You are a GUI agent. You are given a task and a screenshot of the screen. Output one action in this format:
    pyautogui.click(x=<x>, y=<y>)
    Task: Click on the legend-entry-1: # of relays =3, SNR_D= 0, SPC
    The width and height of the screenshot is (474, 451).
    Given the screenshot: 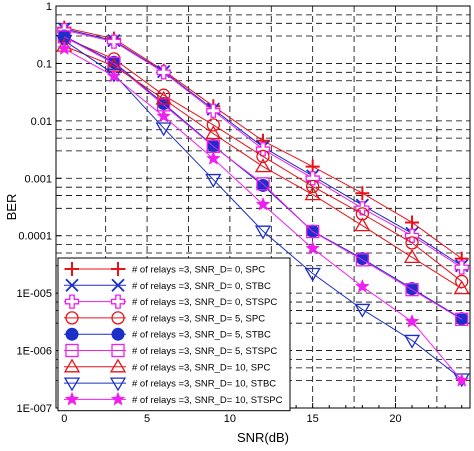 What is the action you would take?
    pyautogui.click(x=164, y=269)
    